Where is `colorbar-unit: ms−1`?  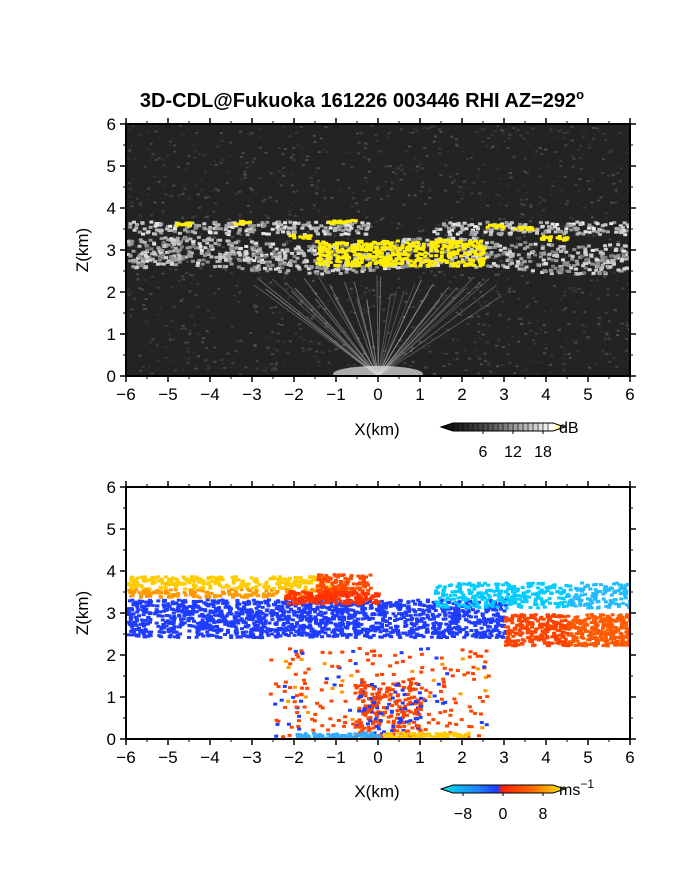 colorbar-unit: ms−1 is located at coordinates (576, 788).